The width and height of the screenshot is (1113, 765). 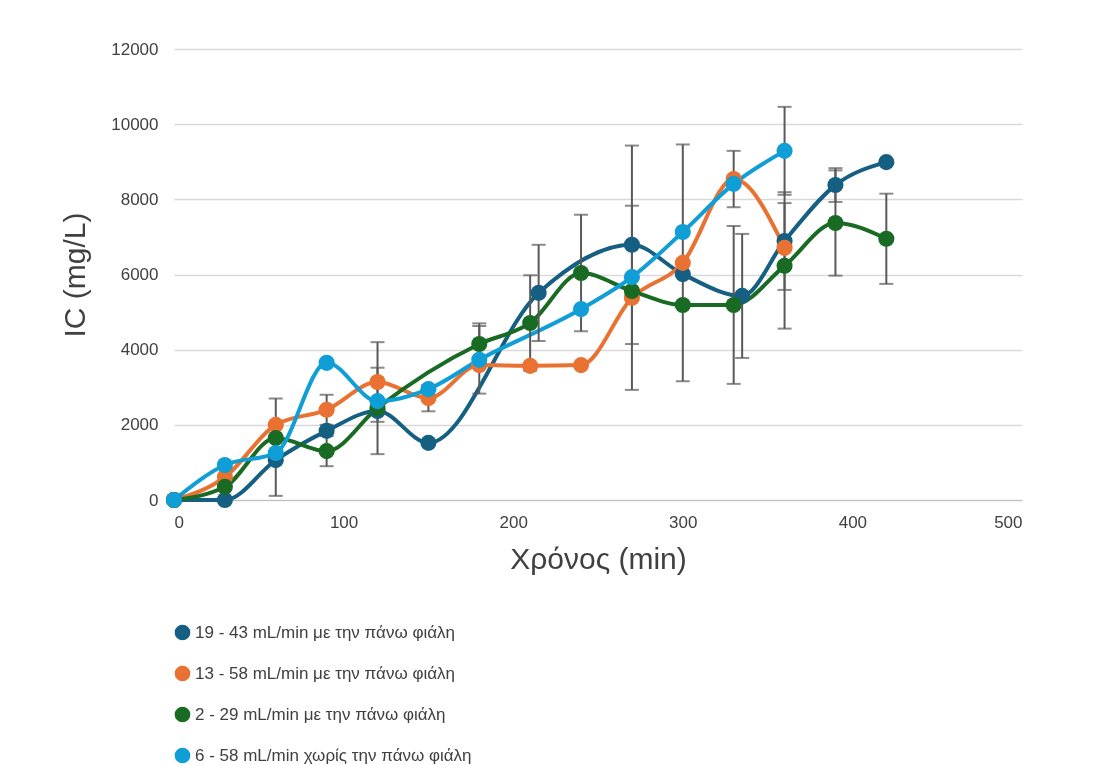 What do you see at coordinates (333, 755) in the screenshot?
I see `legend-label: 6 - 58 mL/min χωρίς την πάνω φιάλη` at bounding box center [333, 755].